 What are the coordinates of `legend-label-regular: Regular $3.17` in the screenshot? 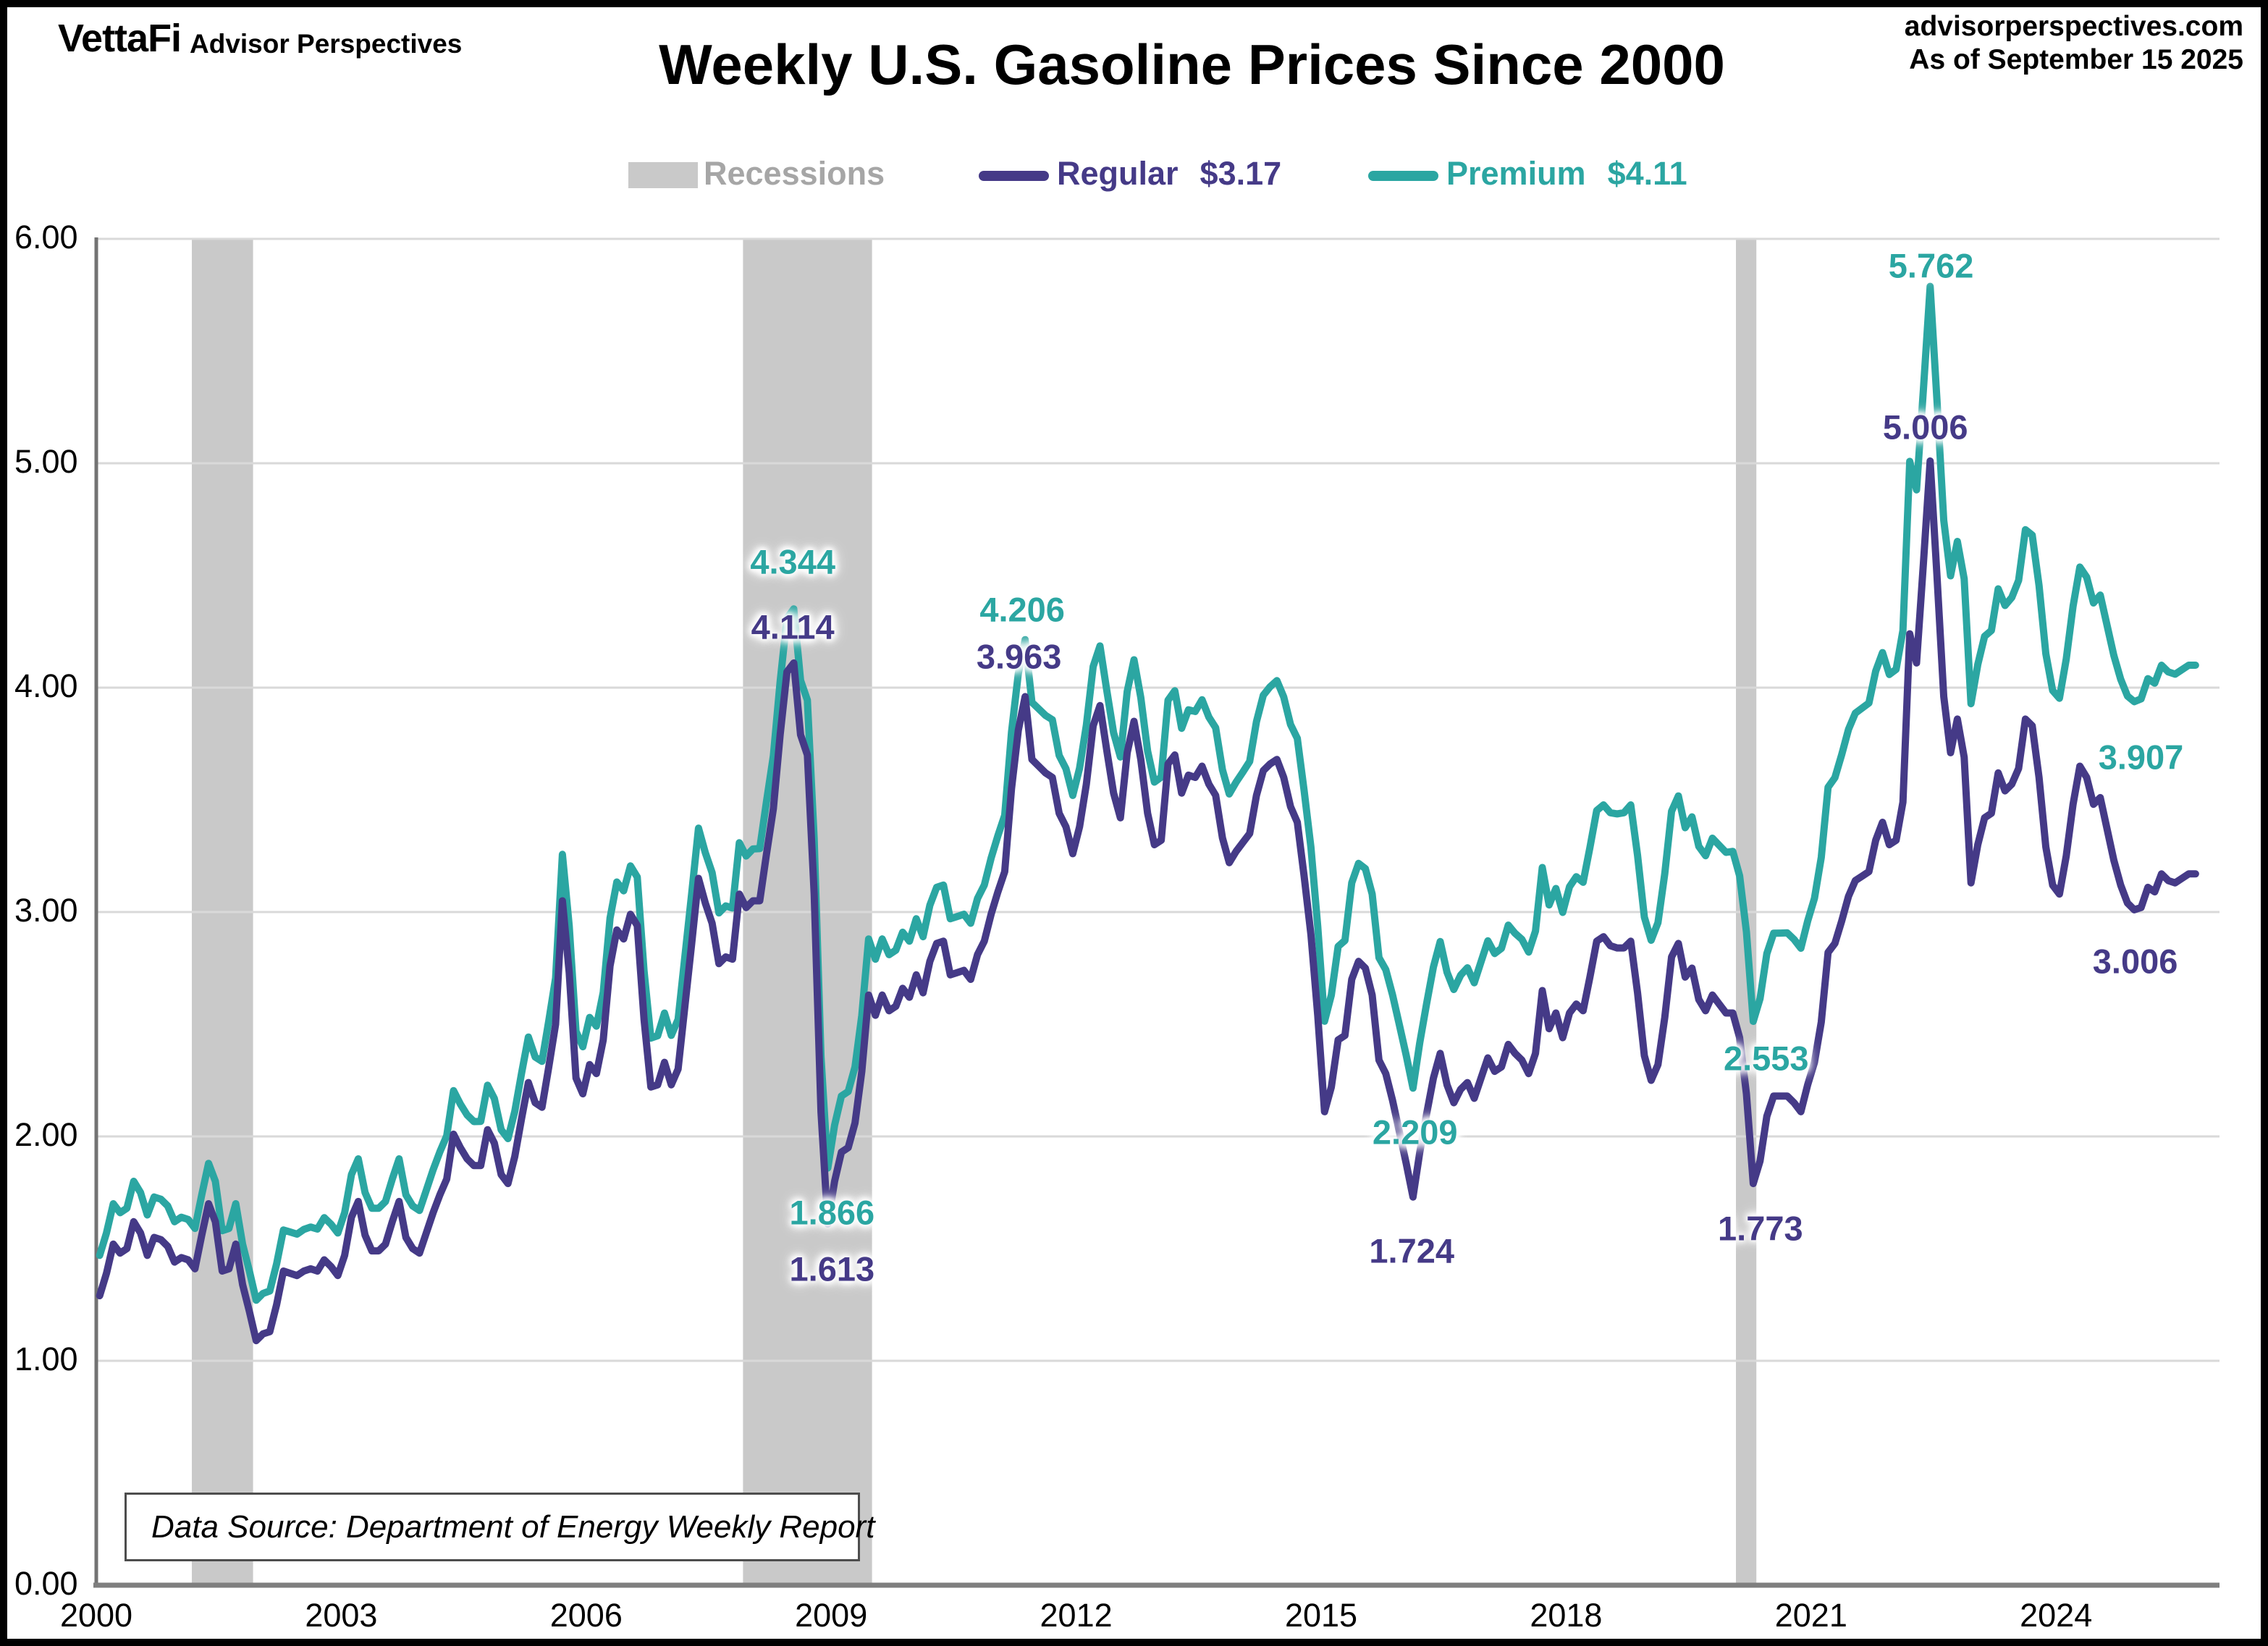 It's located at (1169, 174).